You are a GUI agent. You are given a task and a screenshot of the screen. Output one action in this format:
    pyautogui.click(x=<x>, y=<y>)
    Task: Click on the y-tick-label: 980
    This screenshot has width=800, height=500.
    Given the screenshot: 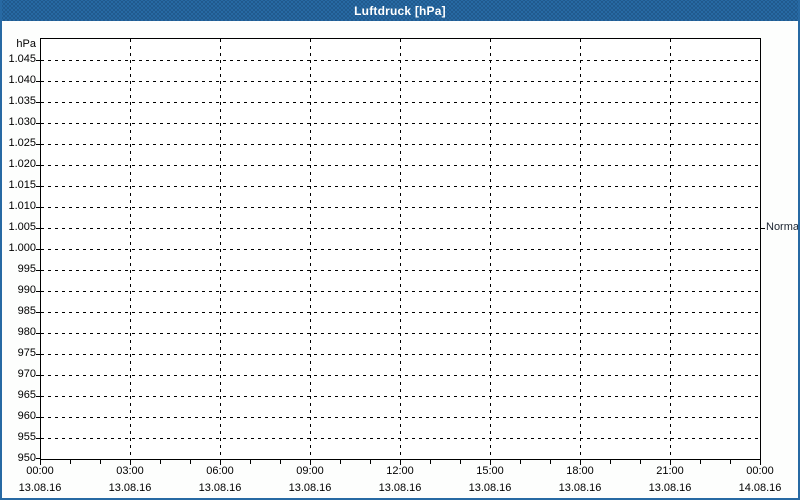 What is the action you would take?
    pyautogui.click(x=26, y=332)
    